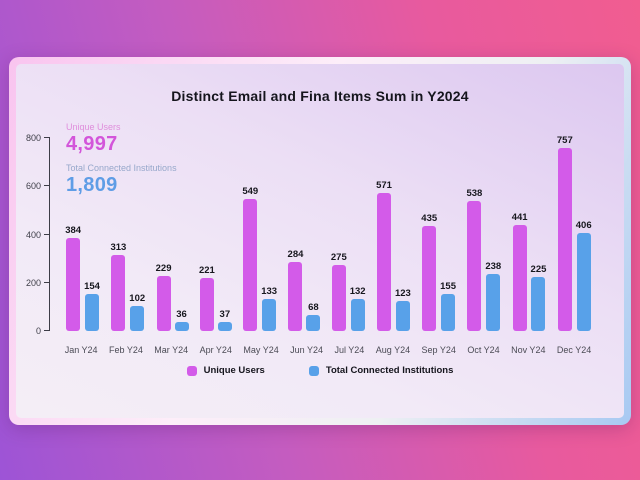 The image size is (640, 480). What do you see at coordinates (564, 239) in the screenshot?
I see `bar-unique-users-dec-y24` at bounding box center [564, 239].